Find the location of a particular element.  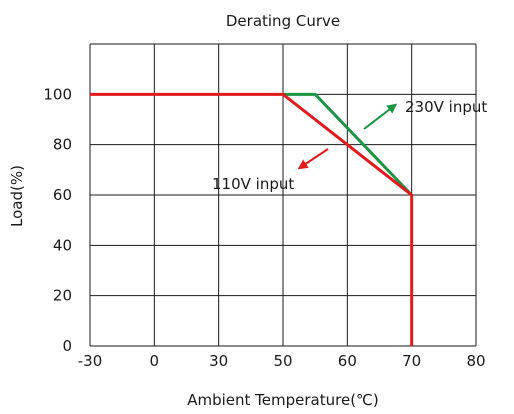

annotation-label-110v-input: 110V input is located at coordinates (253, 184).